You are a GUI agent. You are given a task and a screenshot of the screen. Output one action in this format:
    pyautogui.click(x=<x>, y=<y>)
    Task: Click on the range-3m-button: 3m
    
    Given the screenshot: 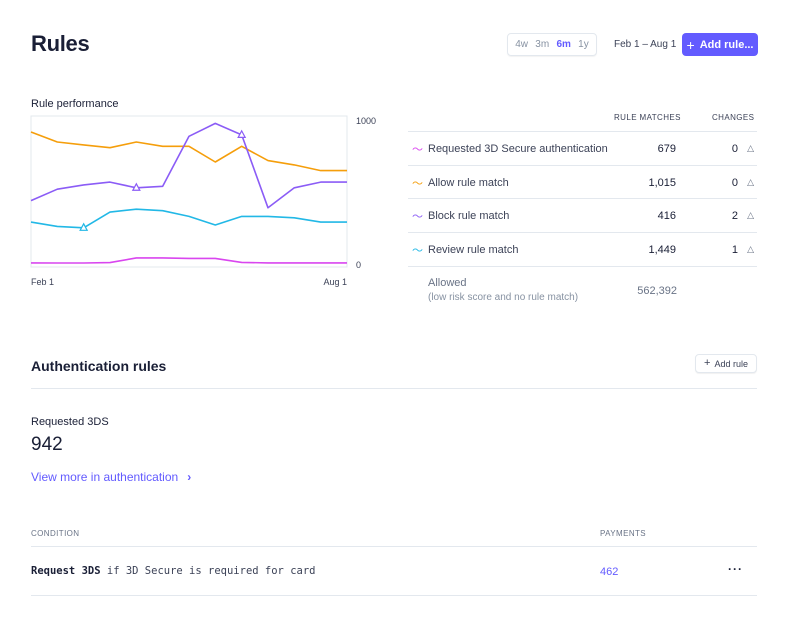 What is the action you would take?
    pyautogui.click(x=542, y=44)
    